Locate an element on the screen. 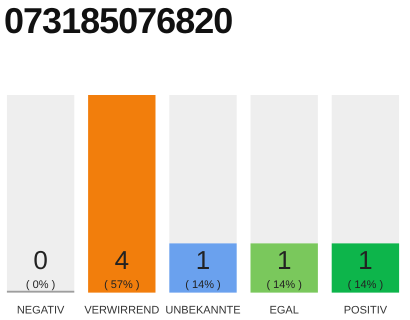  x-tick-label: EGAL is located at coordinates (284, 310).